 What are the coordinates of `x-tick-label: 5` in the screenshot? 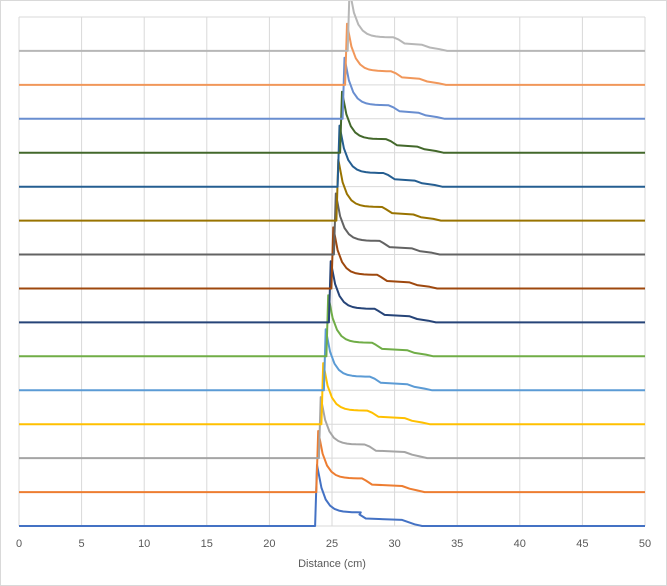 It's located at (82, 544).